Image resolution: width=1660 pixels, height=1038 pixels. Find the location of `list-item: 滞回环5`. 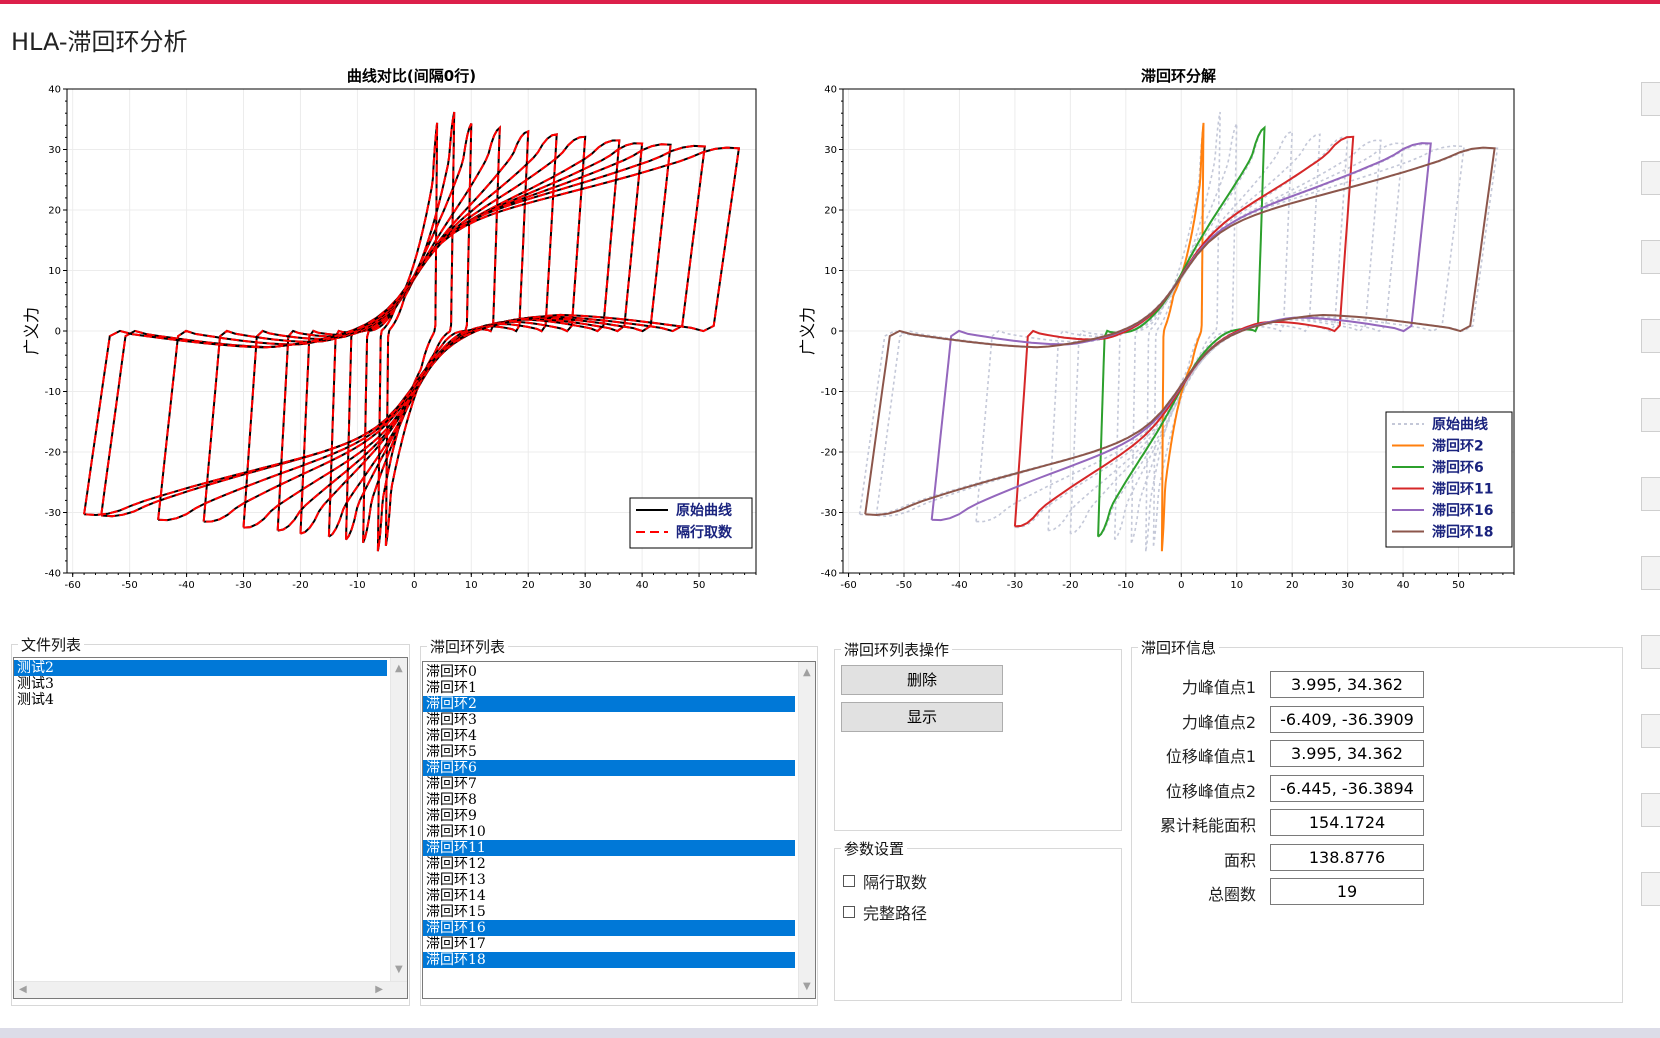

list-item: 滞回环5 is located at coordinates (451, 752).